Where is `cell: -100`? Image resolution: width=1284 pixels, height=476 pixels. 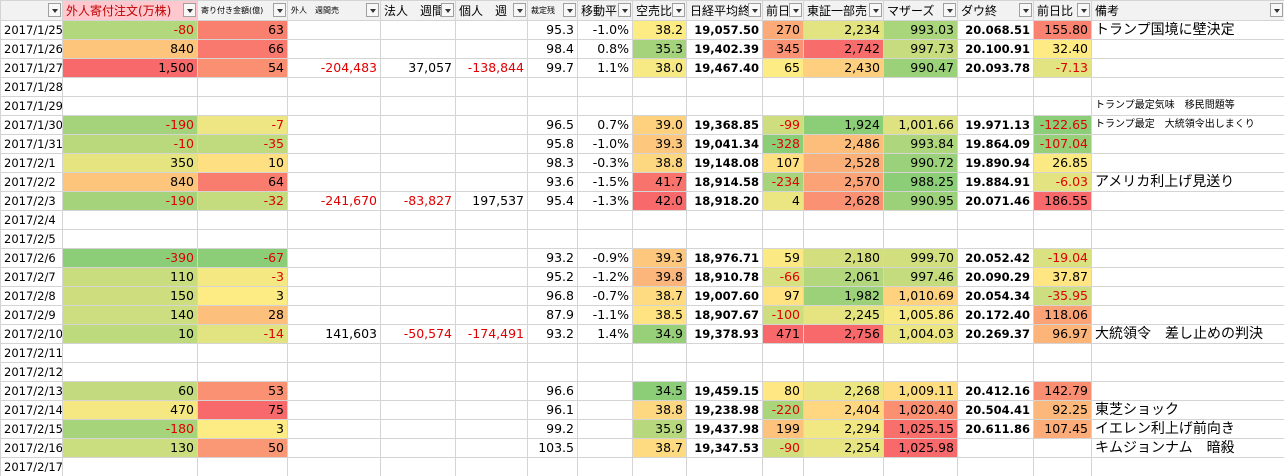
cell: -100 is located at coordinates (783, 315).